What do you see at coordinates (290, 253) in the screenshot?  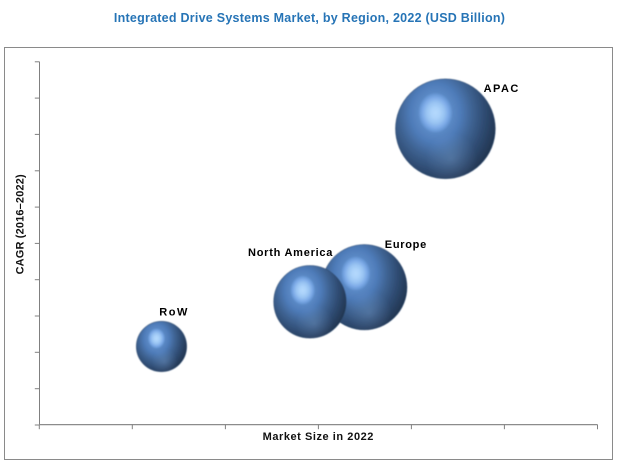 I see `svg-text: North America` at bounding box center [290, 253].